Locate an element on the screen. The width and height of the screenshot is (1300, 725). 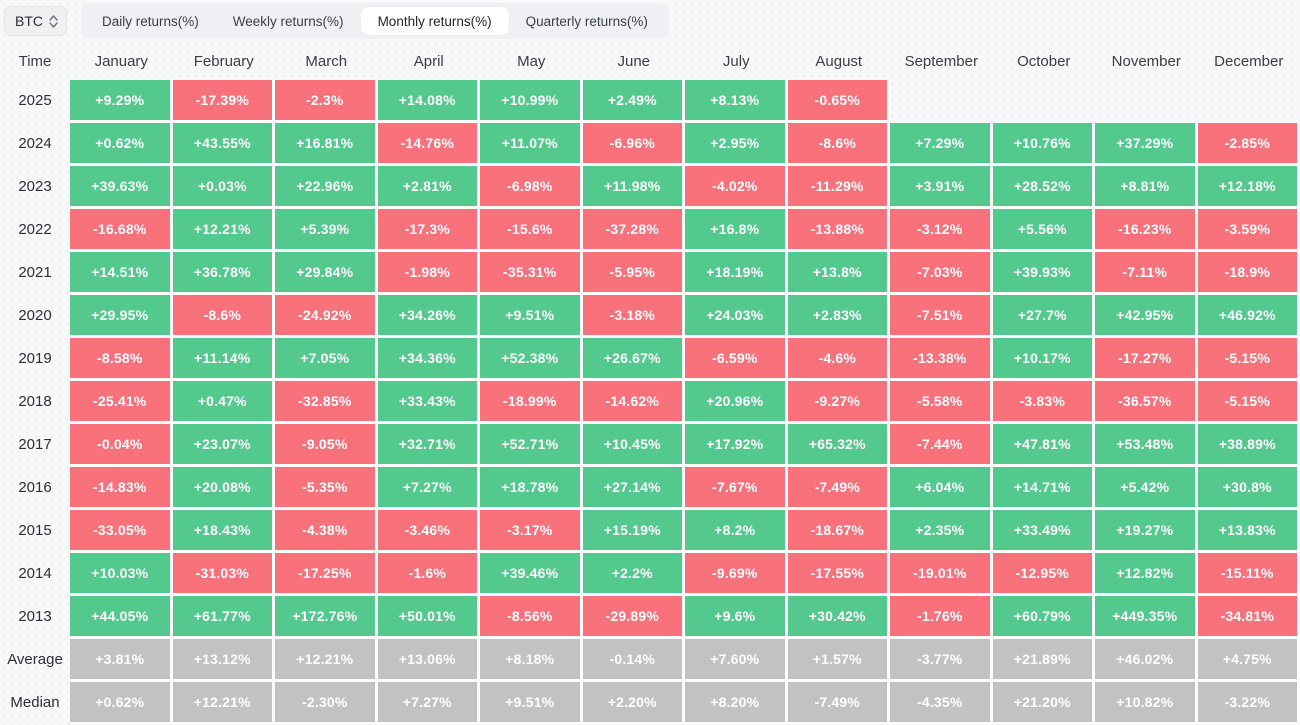
month-column-header: June is located at coordinates (634, 61).